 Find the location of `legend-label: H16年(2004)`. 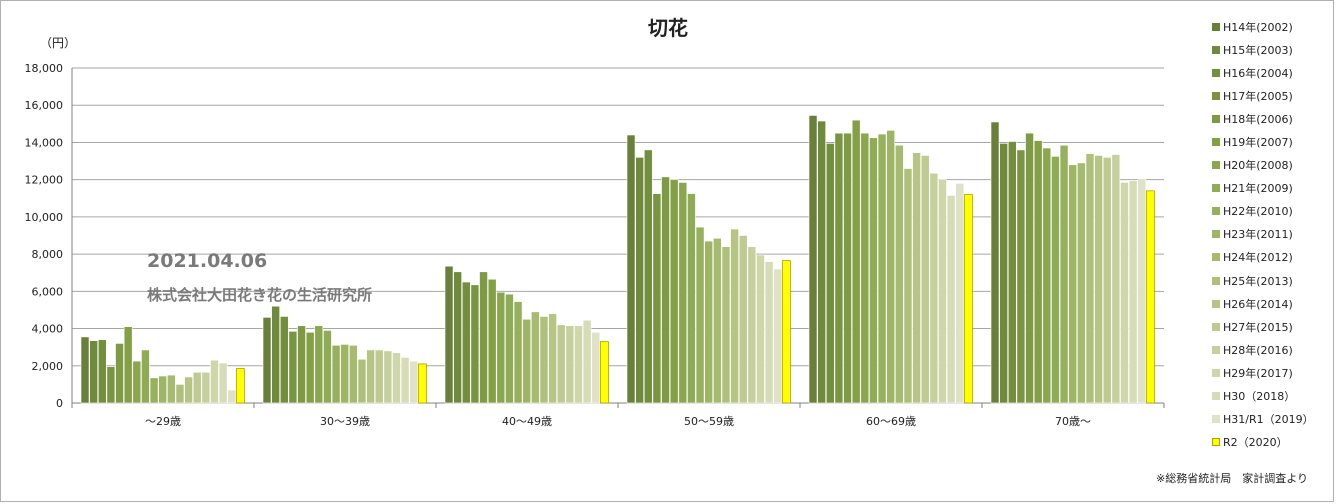

legend-label: H16年(2004) is located at coordinates (1258, 73).